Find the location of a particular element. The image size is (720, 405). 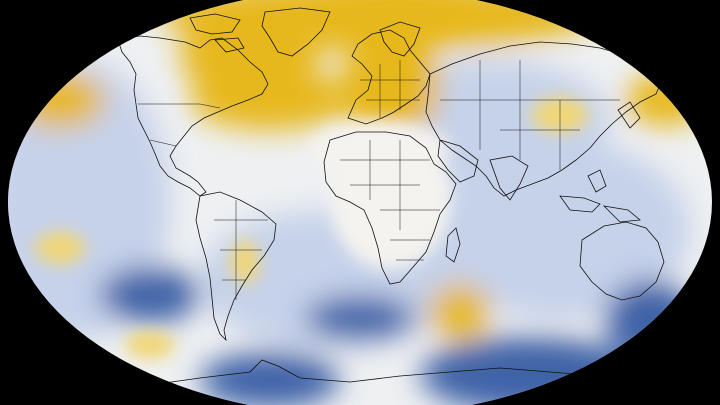

anomaly-cool-south-pacific is located at coordinates (150, 295).